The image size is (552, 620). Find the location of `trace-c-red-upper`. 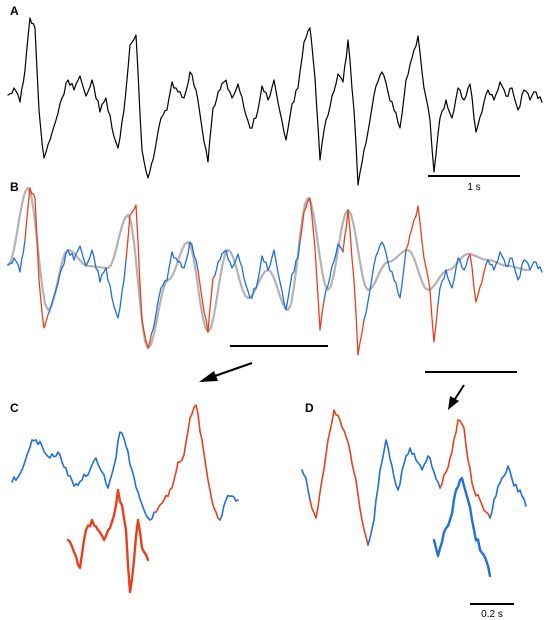

trace-c-red-upper is located at coordinates (188, 462).